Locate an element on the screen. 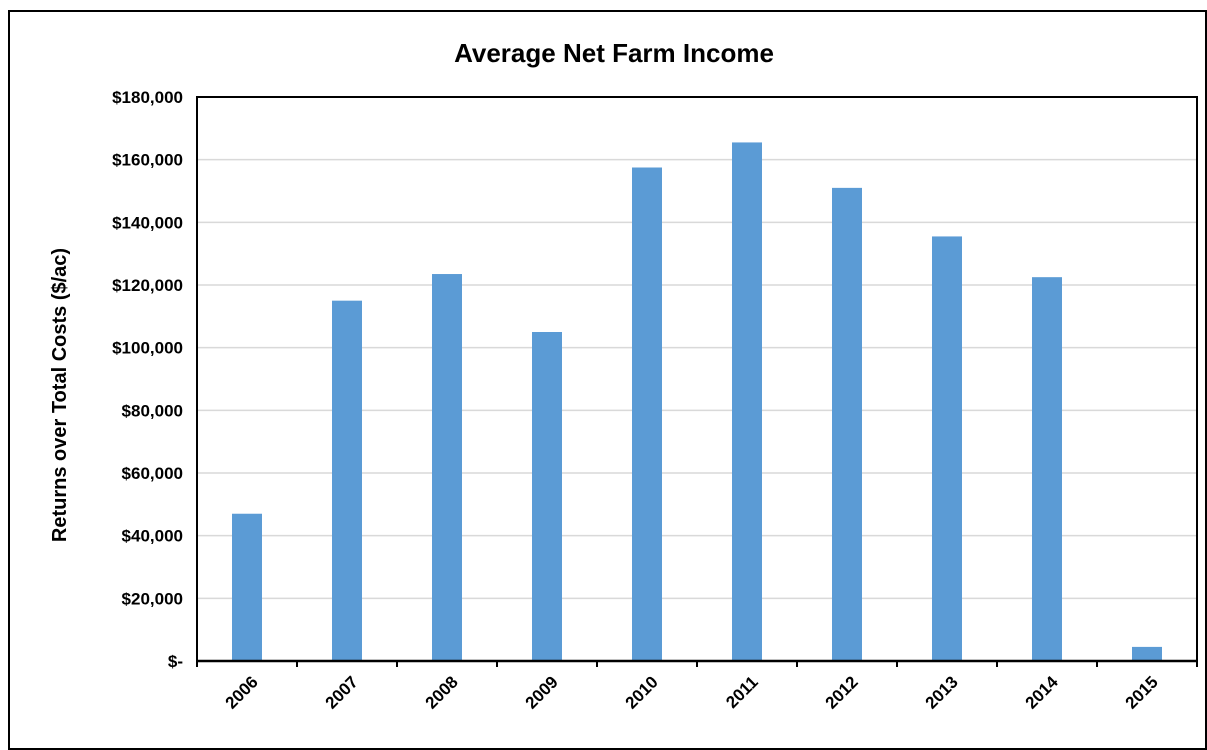  x-tick-label: 2015 is located at coordinates (1142, 692).